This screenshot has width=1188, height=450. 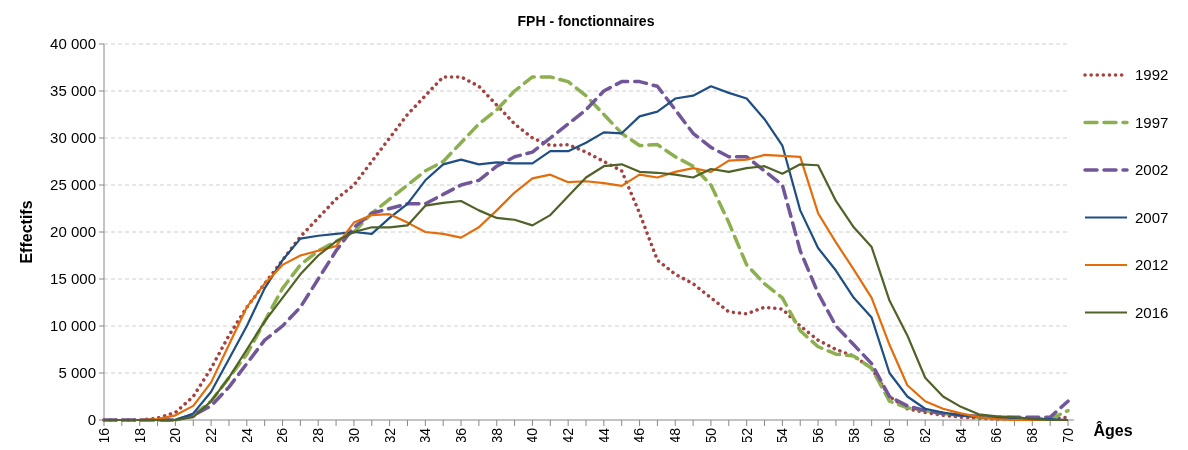 What do you see at coordinates (925, 435) in the screenshot?
I see `x-tick-label: 62` at bounding box center [925, 435].